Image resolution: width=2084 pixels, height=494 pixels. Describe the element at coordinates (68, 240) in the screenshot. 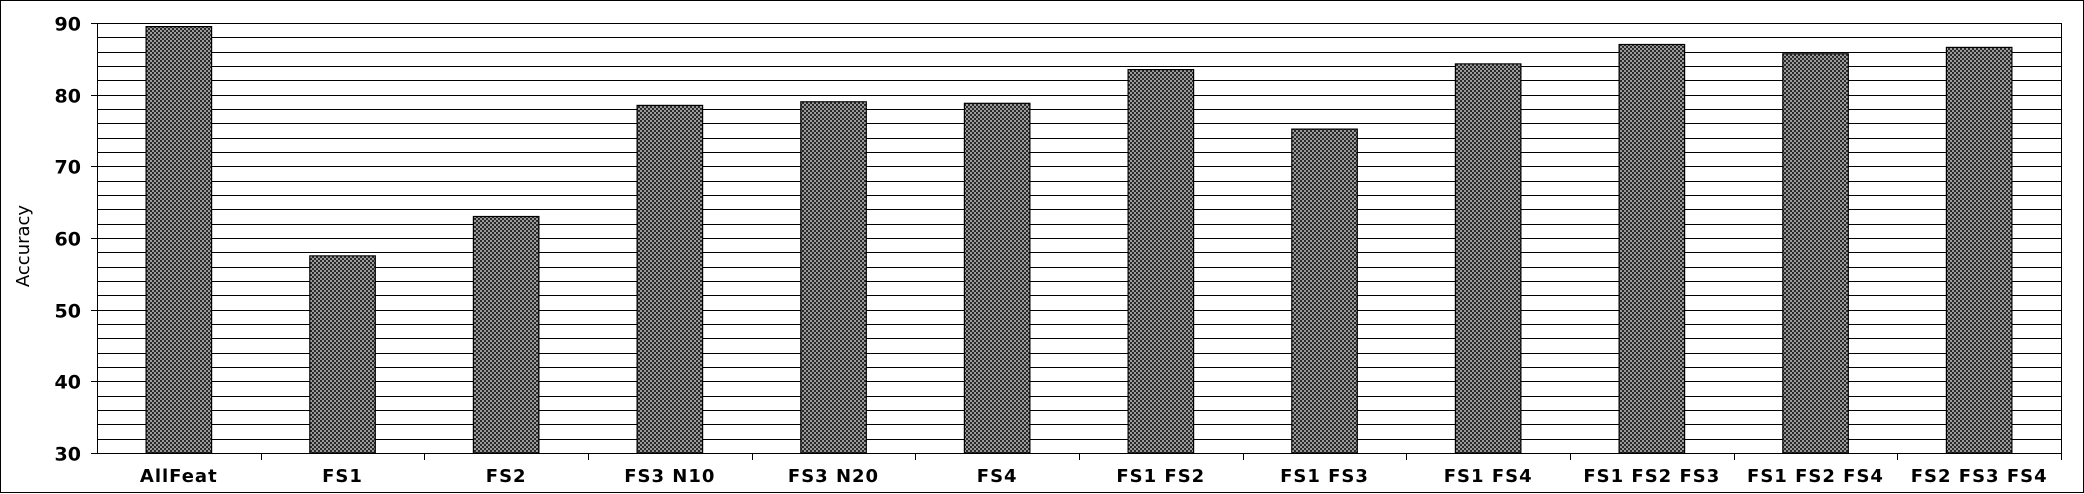

I see `y-tick-label: 60` at that location.